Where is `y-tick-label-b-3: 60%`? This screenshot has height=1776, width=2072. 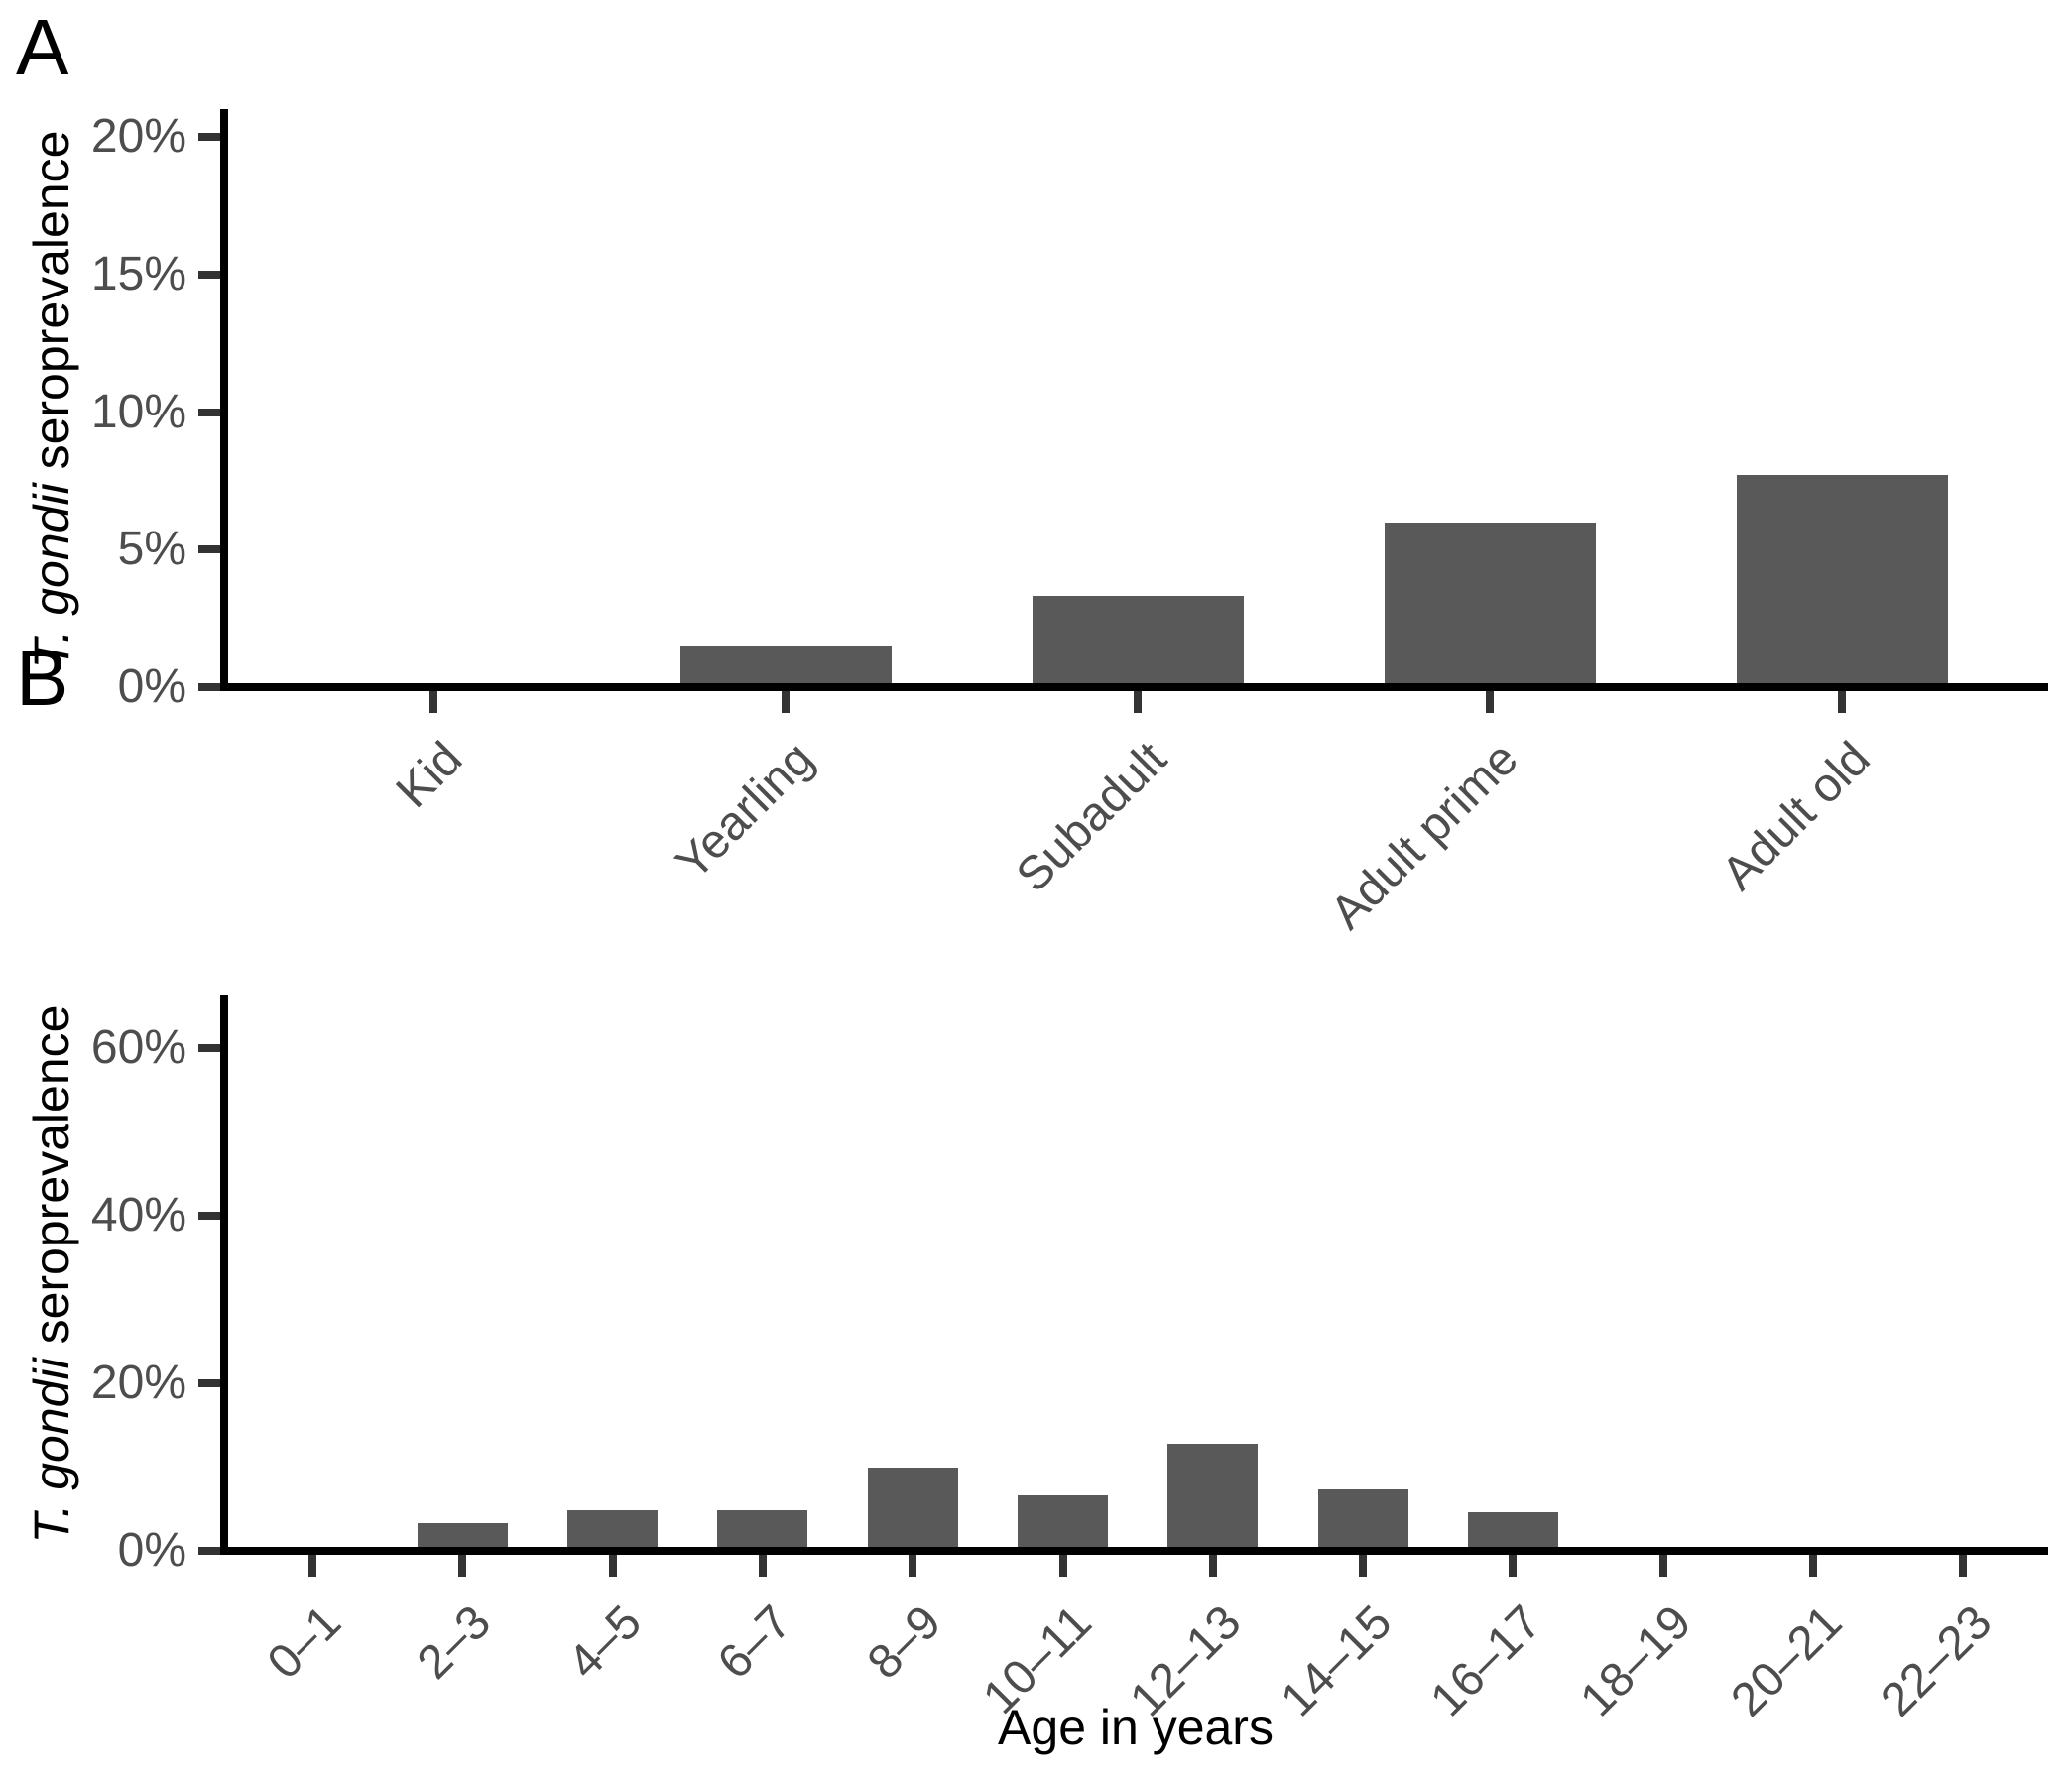 y-tick-label-b-3: 60% is located at coordinates (138, 1047).